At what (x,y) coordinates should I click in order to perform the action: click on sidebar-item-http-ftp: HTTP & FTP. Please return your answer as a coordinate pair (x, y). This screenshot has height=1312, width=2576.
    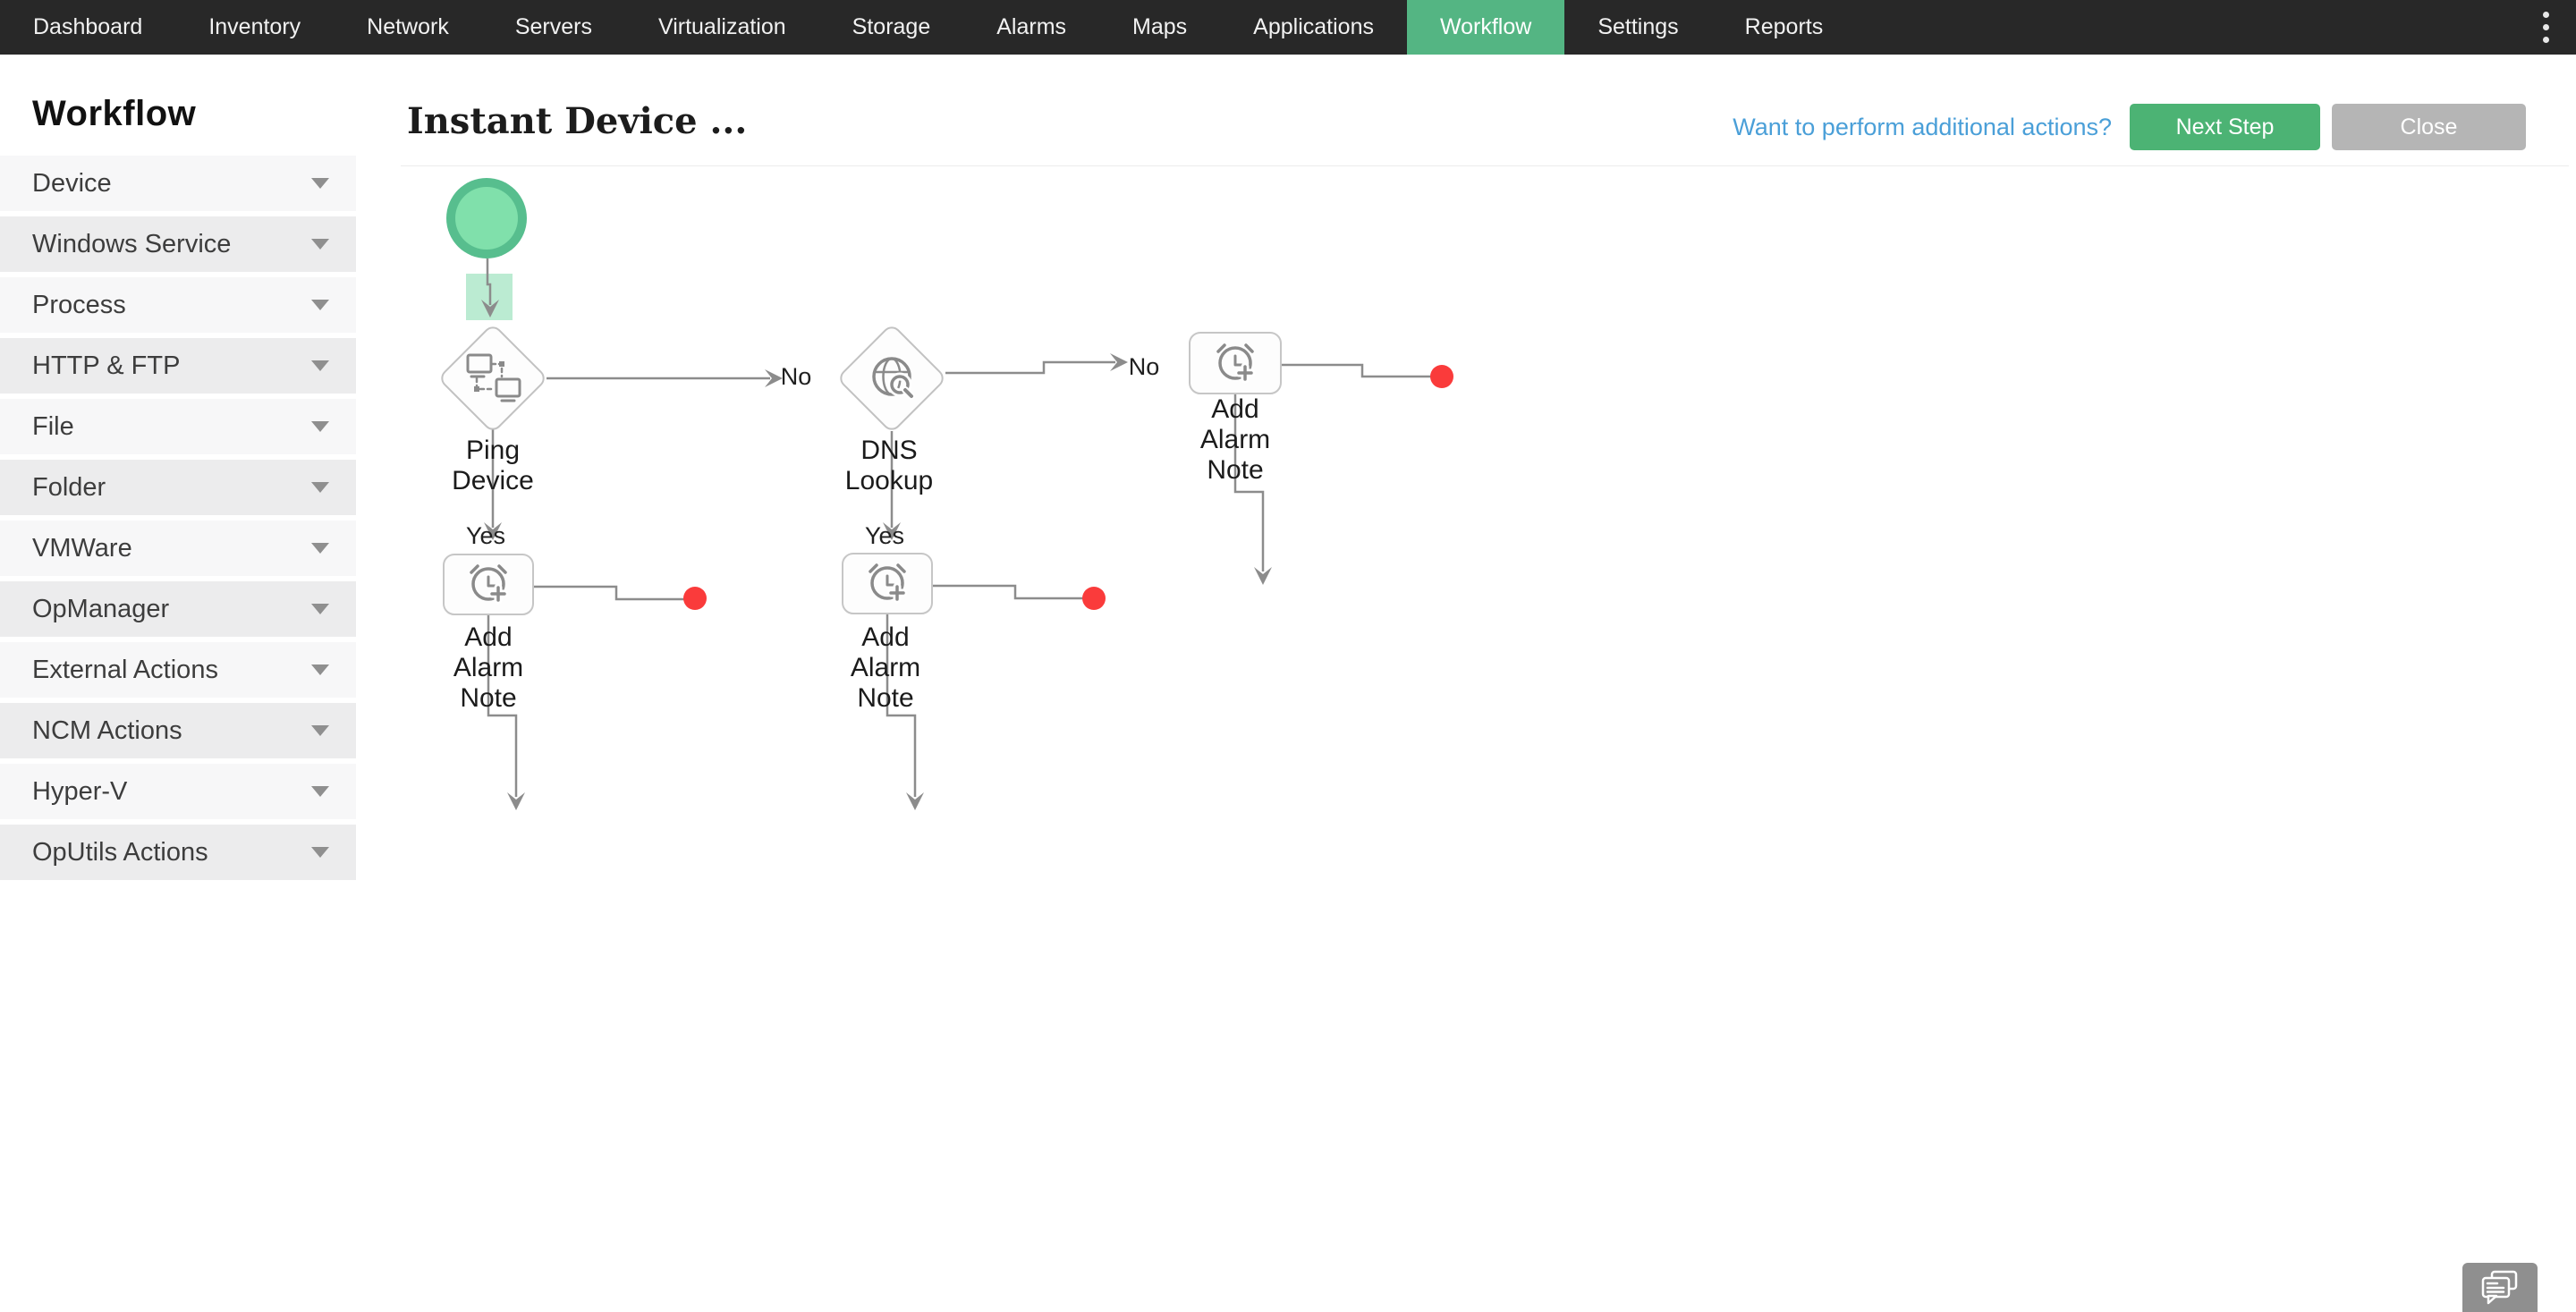
    Looking at the image, I should click on (178, 366).